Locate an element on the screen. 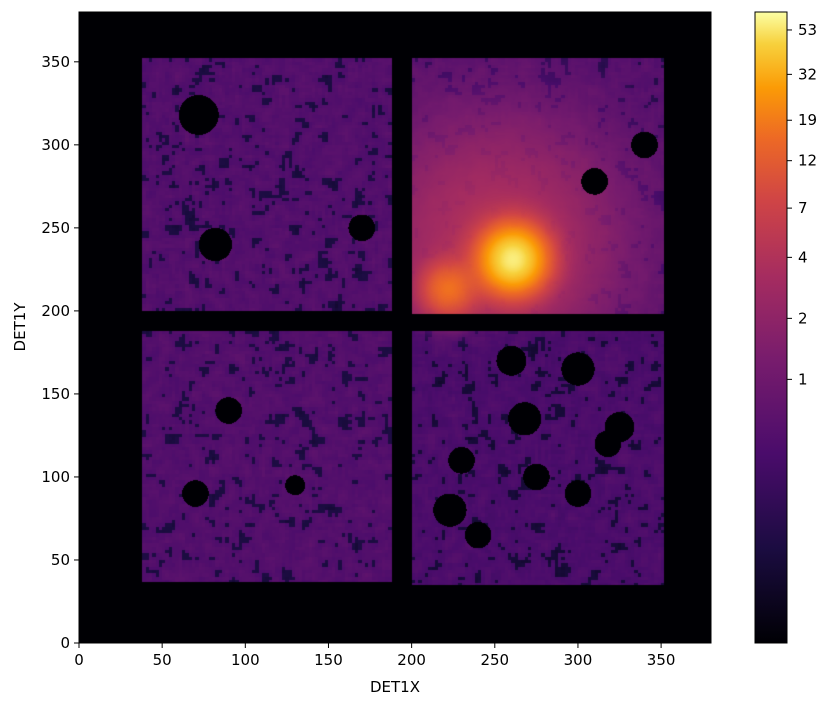 The height and width of the screenshot is (707, 831). x-tick-label: 250 is located at coordinates (494, 660).